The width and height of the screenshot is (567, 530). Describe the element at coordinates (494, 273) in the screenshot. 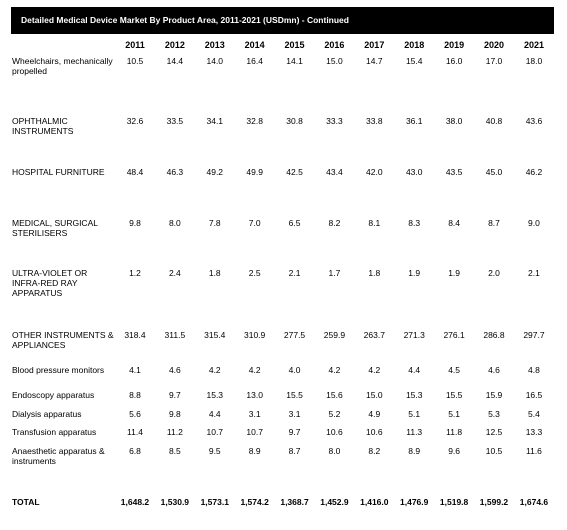

I see `value-cell: 2.0` at that location.